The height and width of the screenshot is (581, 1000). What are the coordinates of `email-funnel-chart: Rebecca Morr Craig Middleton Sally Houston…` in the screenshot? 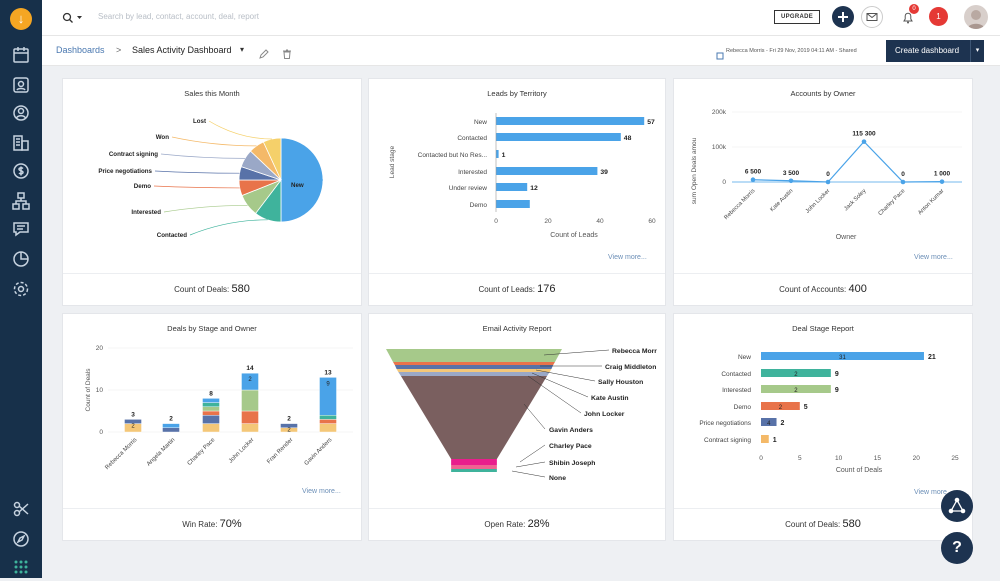 It's located at (521, 415).